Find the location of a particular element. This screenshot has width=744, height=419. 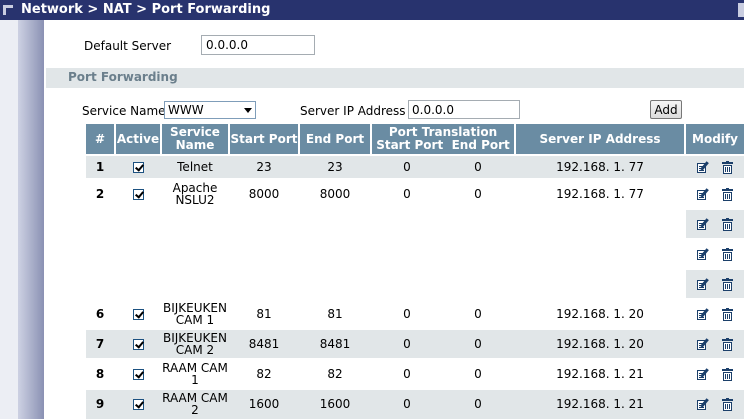

page-title: Network > NAT > Port Forwarding is located at coordinates (146, 9).